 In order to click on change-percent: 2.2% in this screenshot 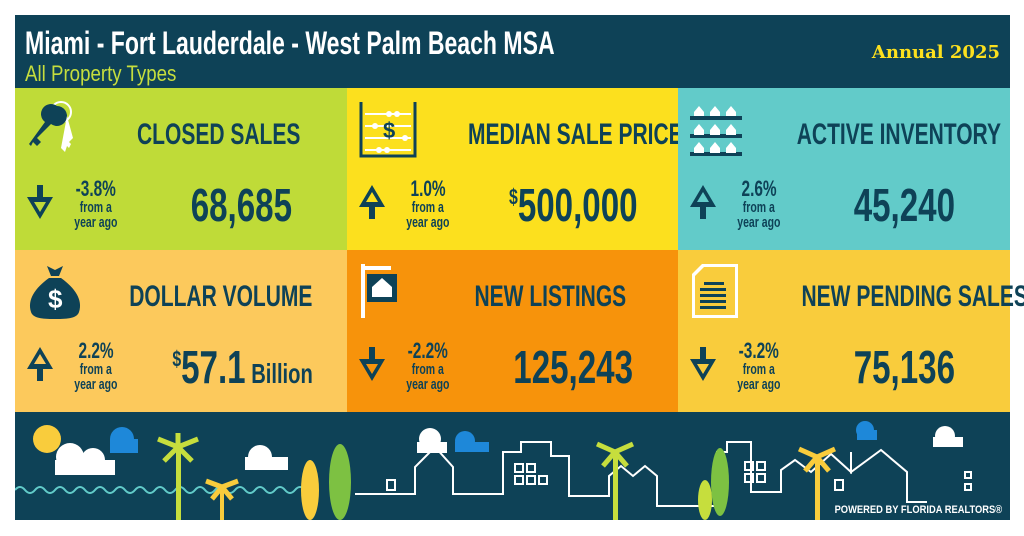, I will do `click(96, 350)`.